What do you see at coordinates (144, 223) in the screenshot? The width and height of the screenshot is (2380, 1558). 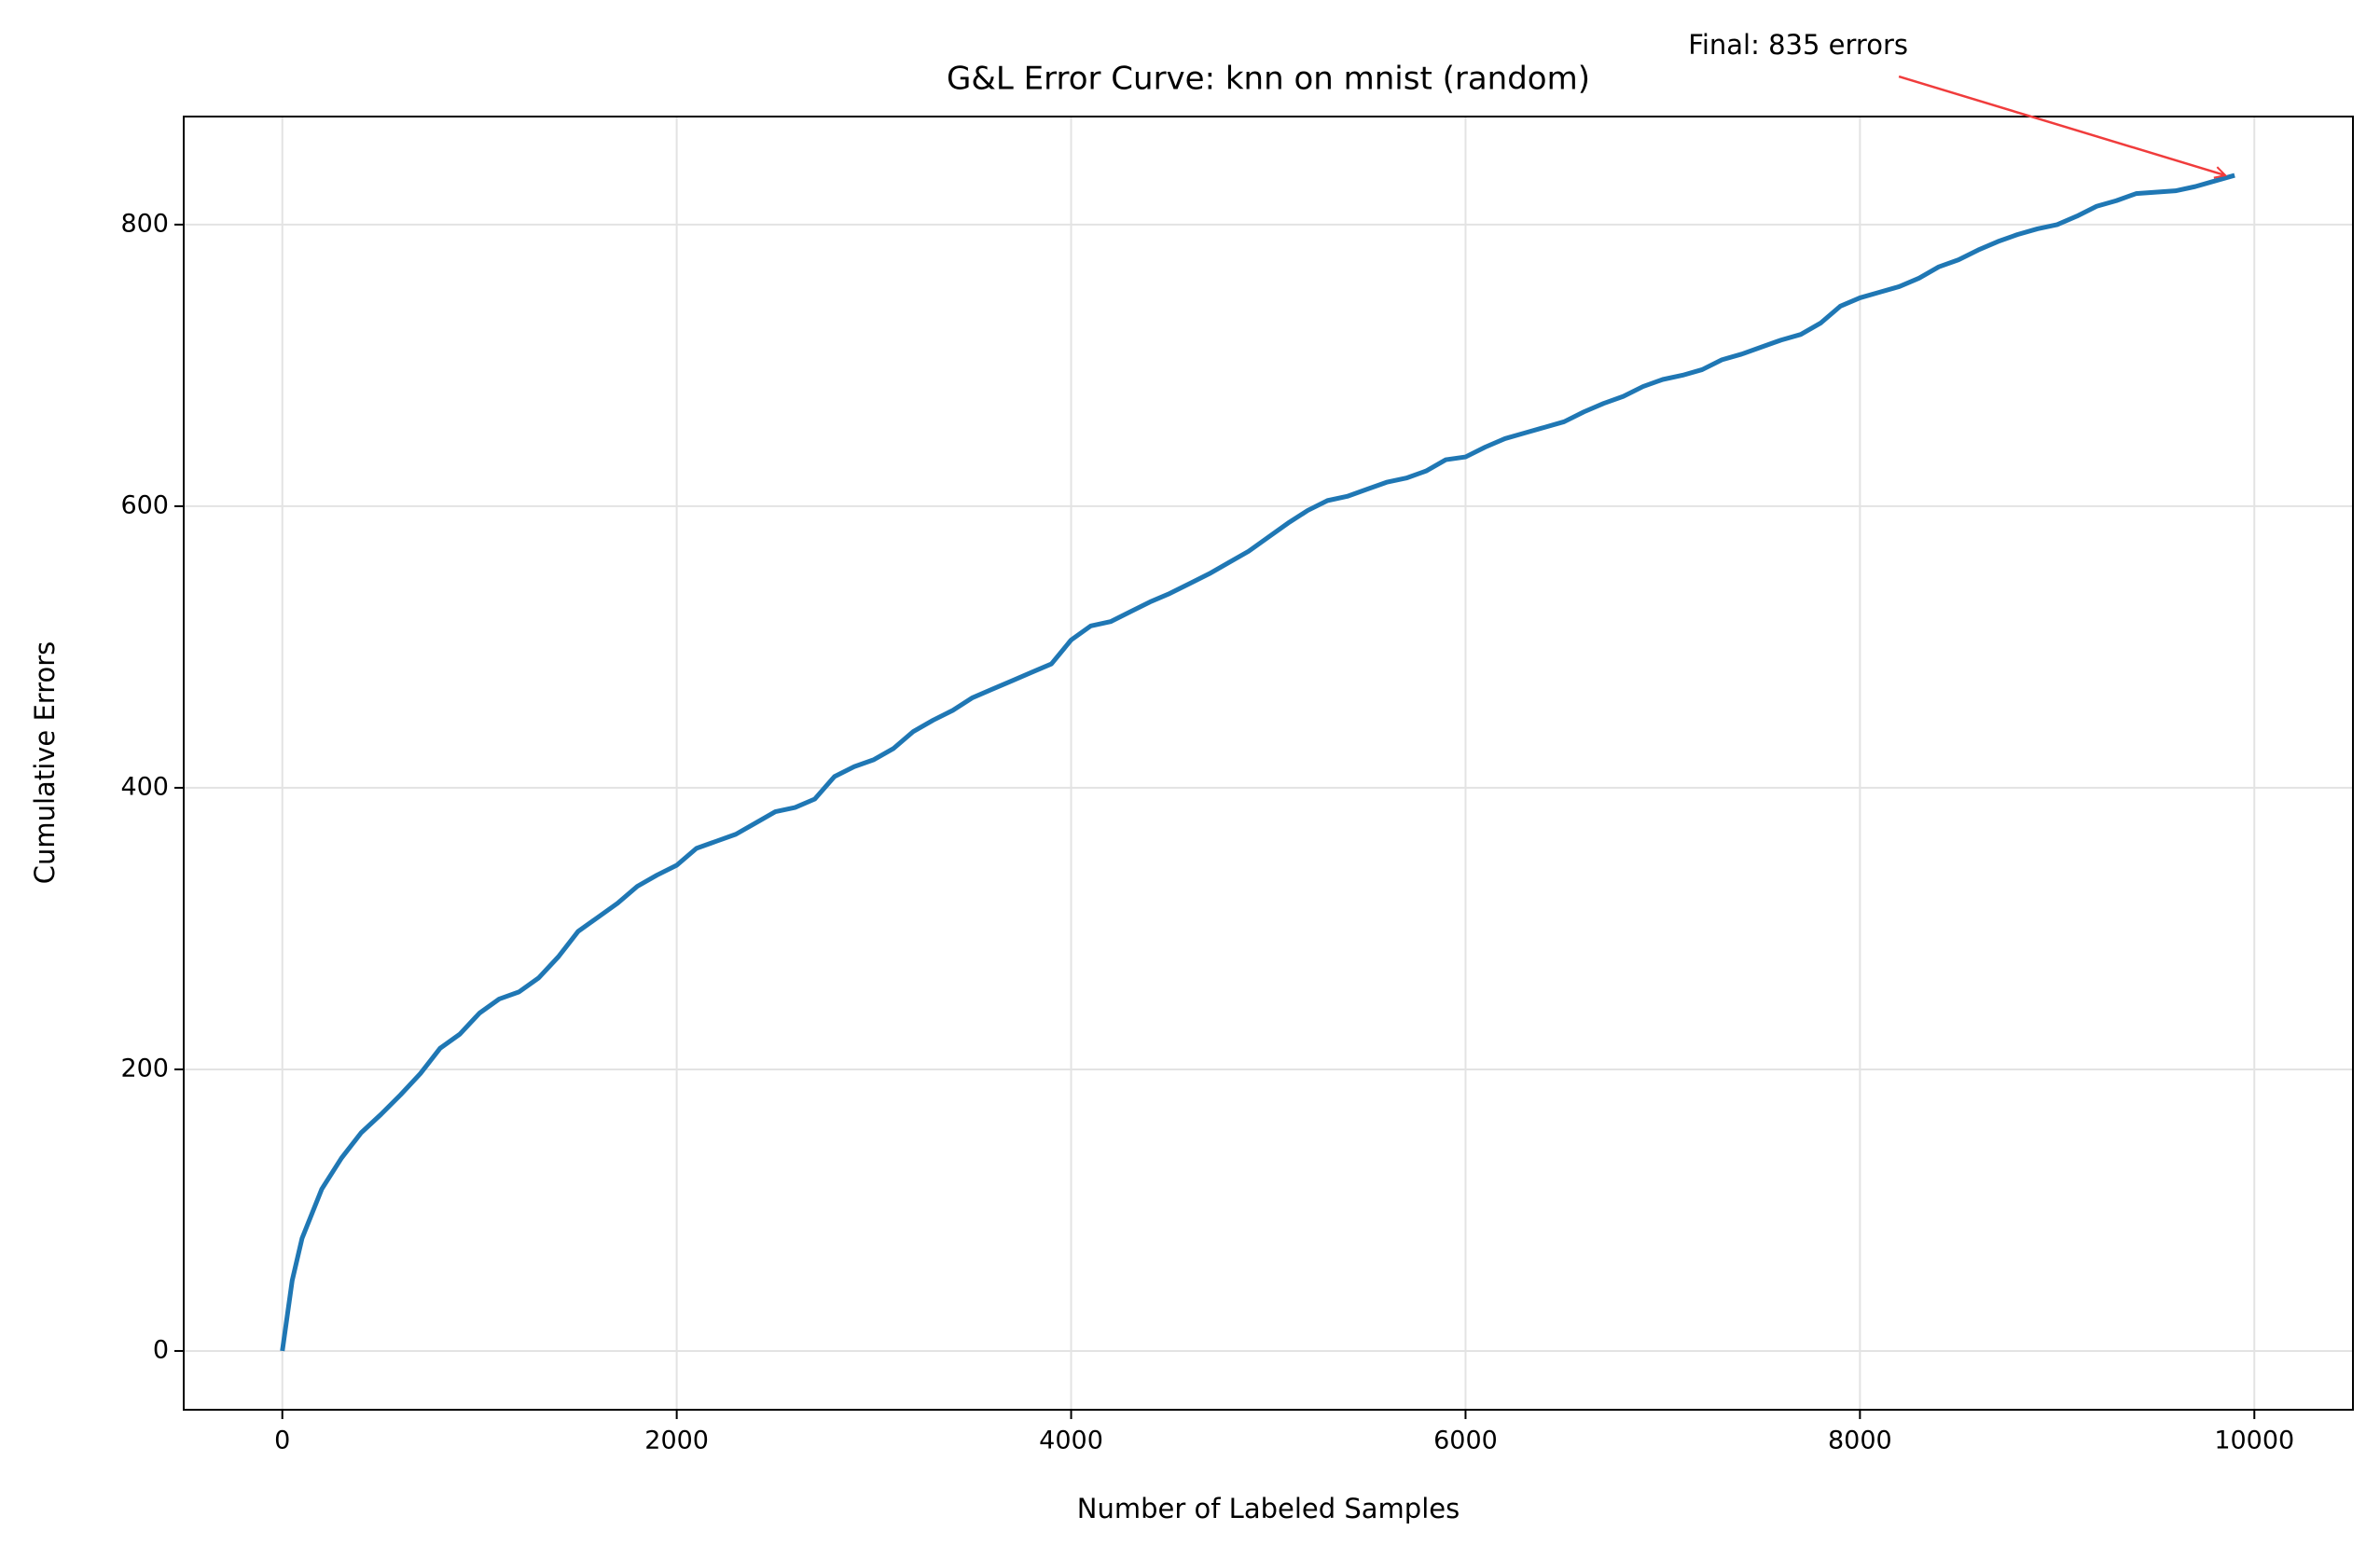 I see `y-tick-label: 800` at bounding box center [144, 223].